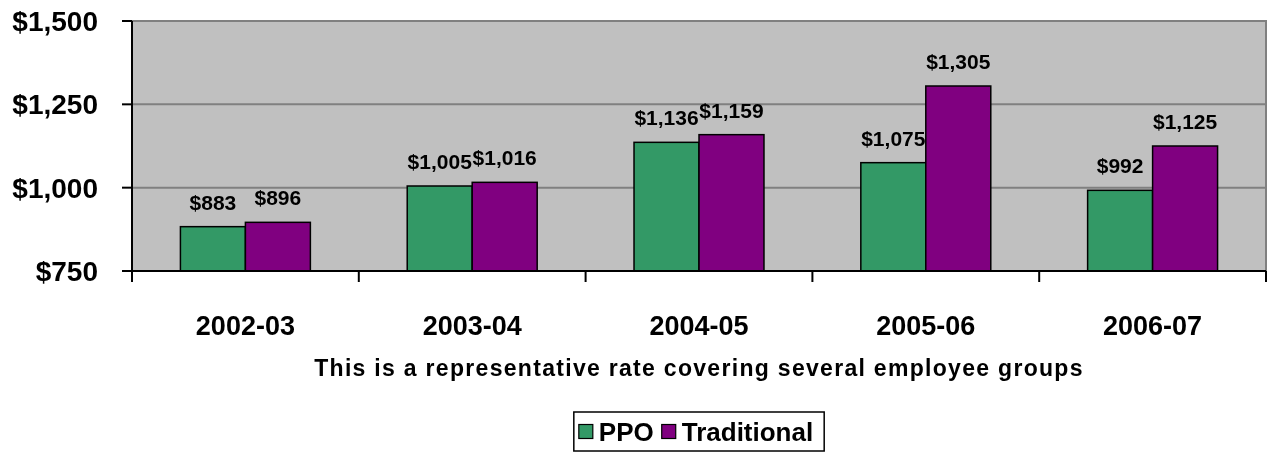 This screenshot has width=1270, height=454. Describe the element at coordinates (747, 431) in the screenshot. I see `legend-label: Traditional` at that location.